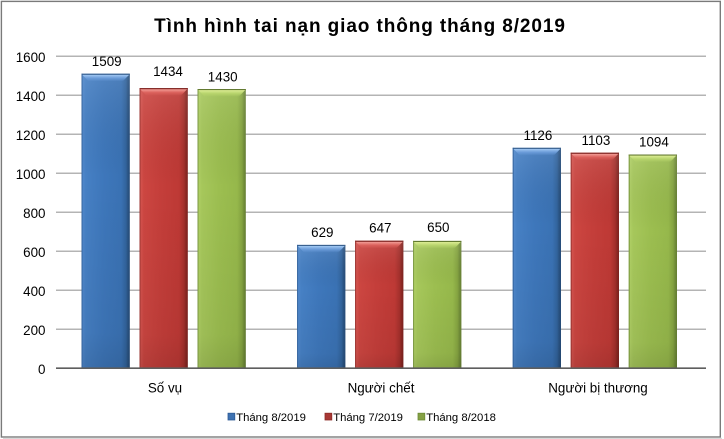 The height and width of the screenshot is (439, 724). Describe the element at coordinates (34, 213) in the screenshot. I see `svg-text: 800` at that location.